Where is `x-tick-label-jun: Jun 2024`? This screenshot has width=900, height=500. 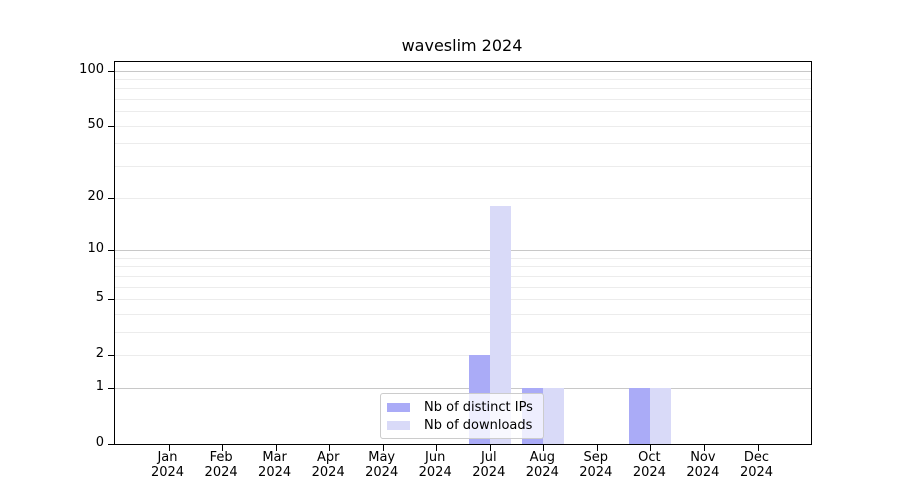
x-tick-label-jun: Jun 2024 is located at coordinates (435, 465).